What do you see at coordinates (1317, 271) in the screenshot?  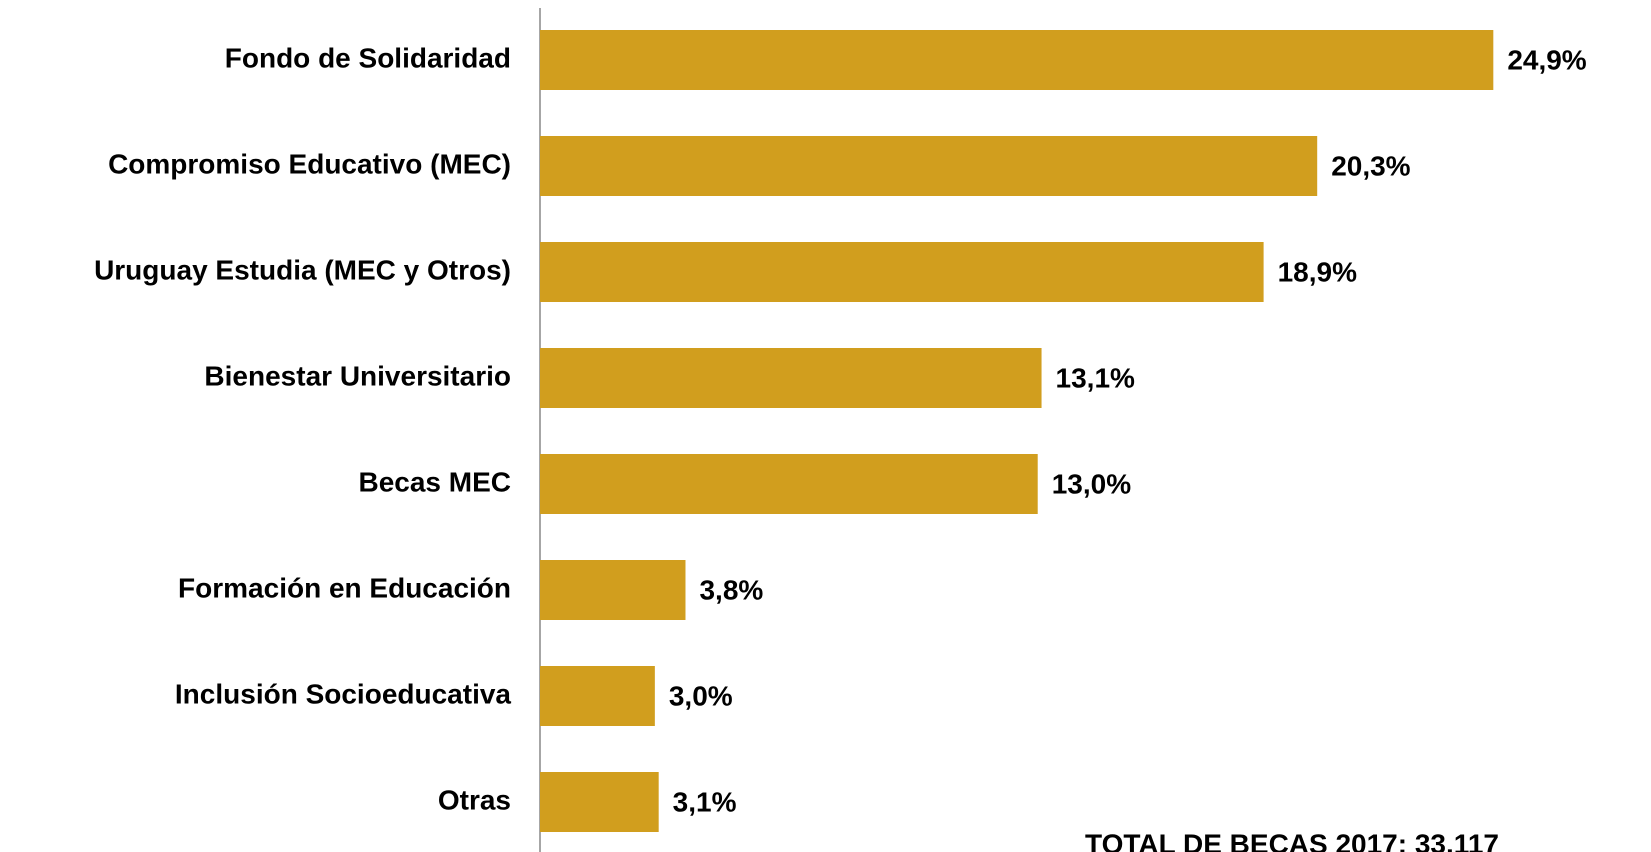 I see `data-label: 18,9%` at bounding box center [1317, 271].